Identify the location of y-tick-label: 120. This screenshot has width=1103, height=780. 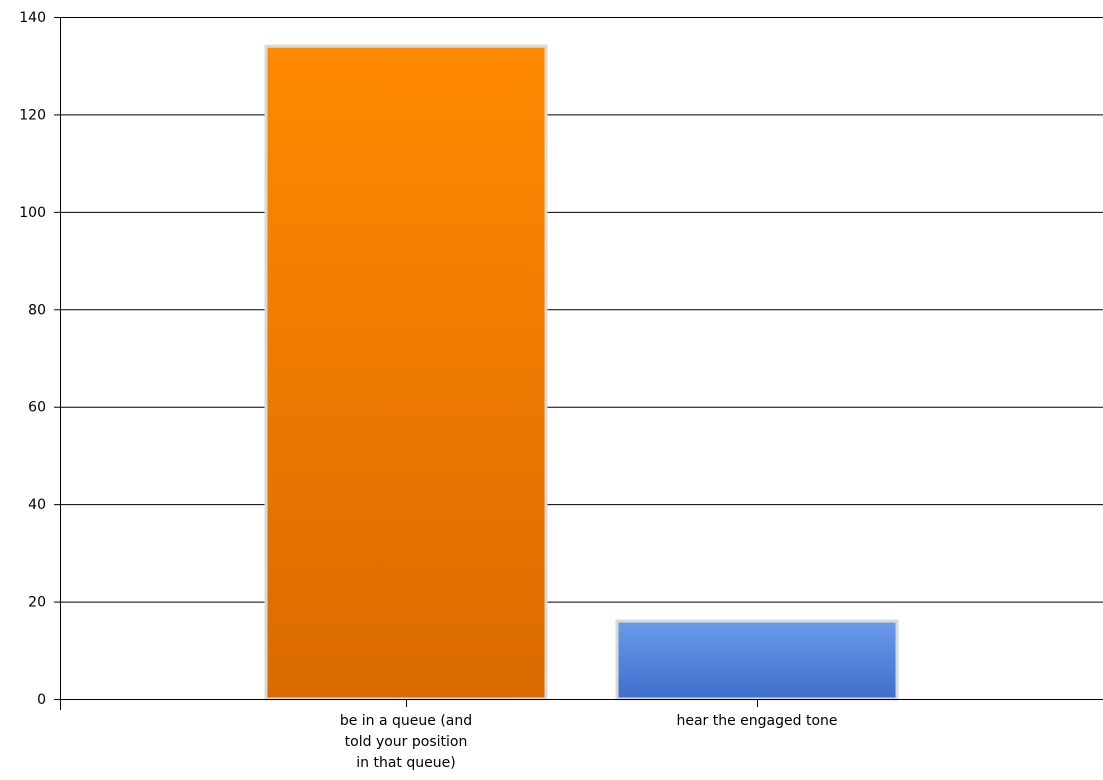
(32, 115).